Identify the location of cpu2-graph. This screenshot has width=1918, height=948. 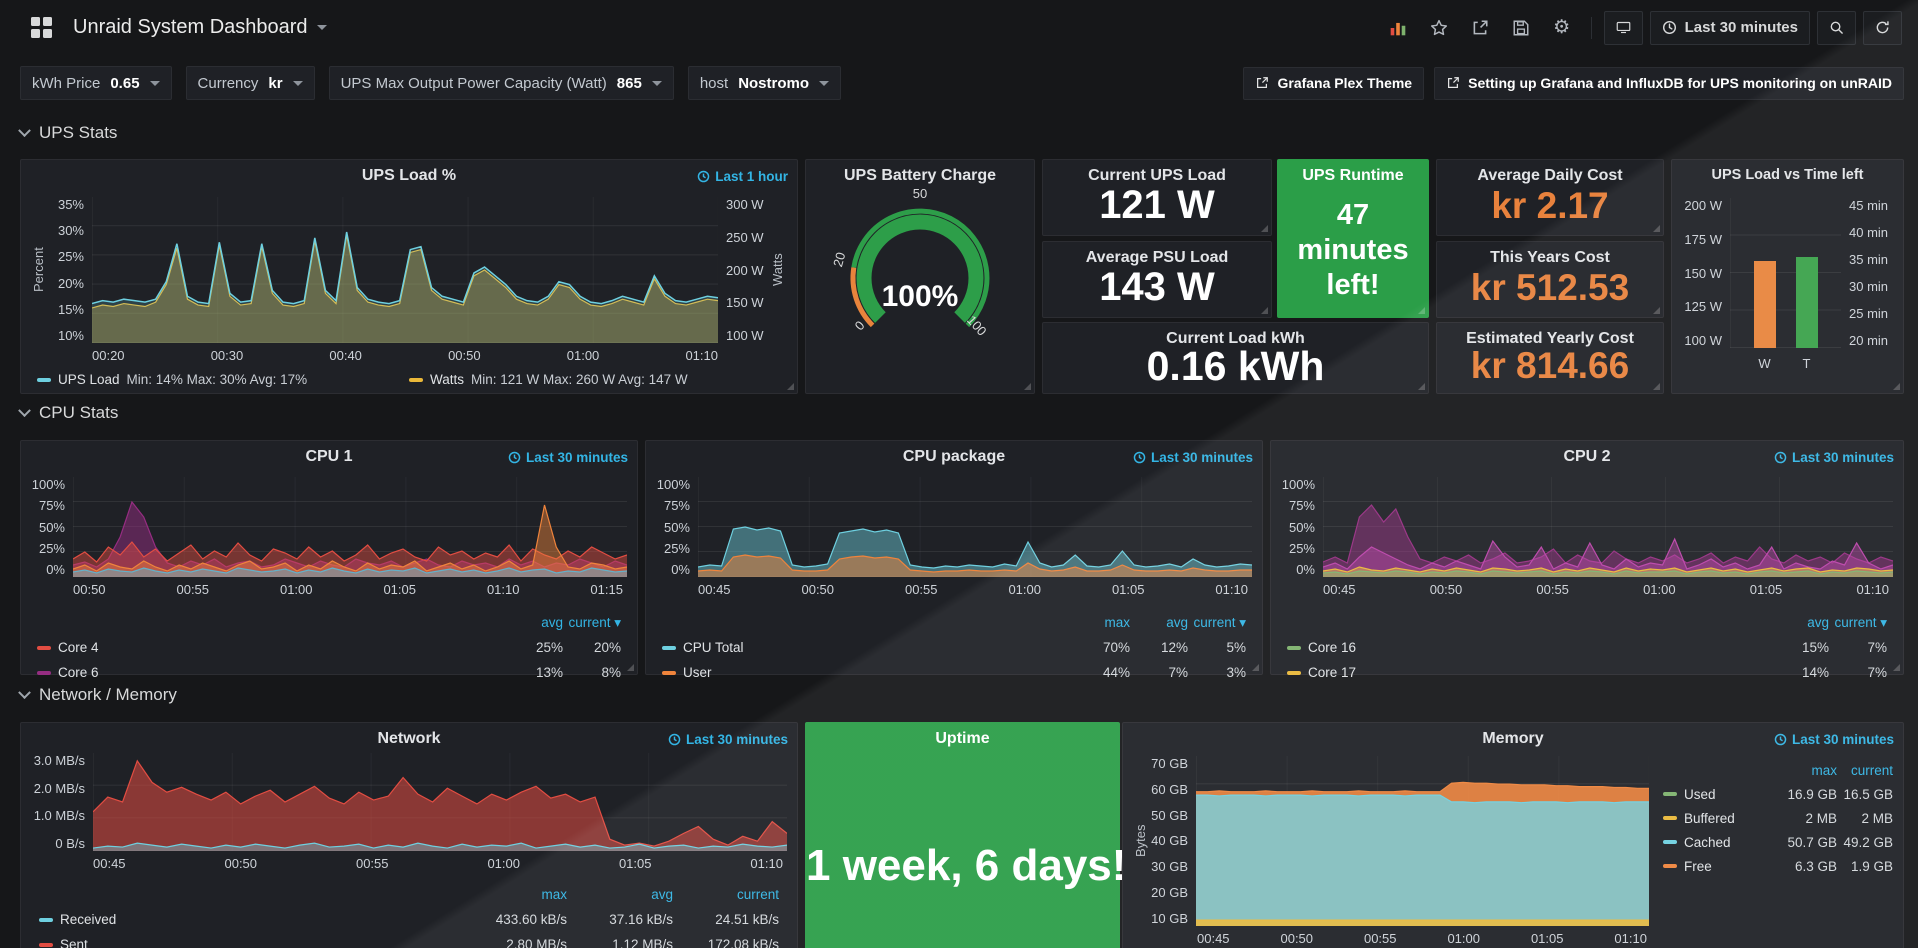
(1608, 527).